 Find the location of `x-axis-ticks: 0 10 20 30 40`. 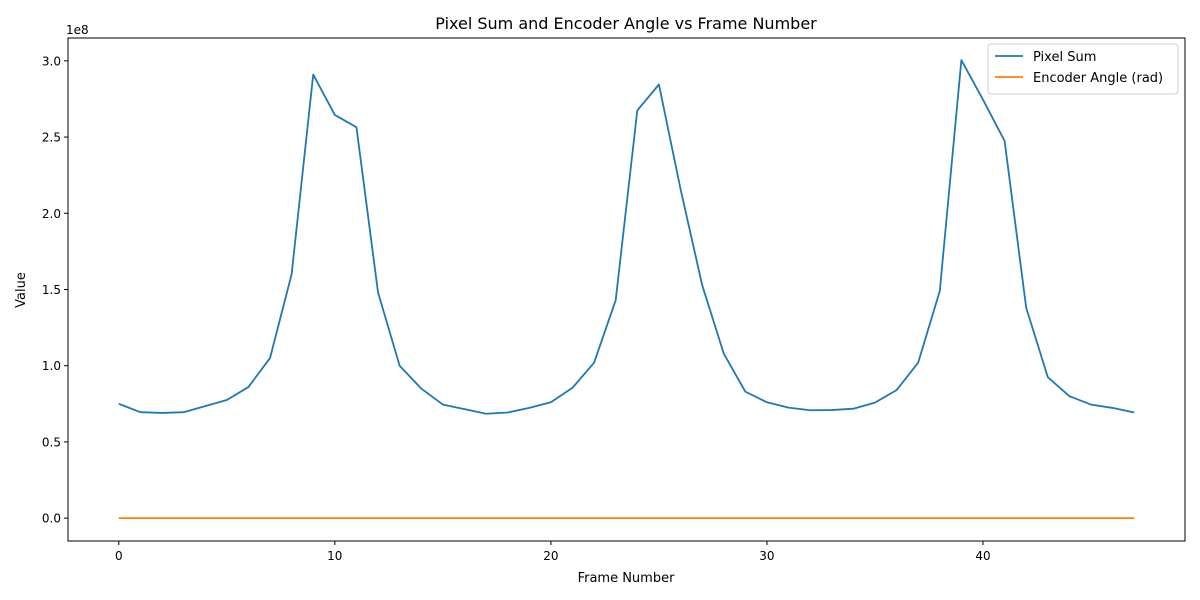

x-axis-ticks: 0 10 20 30 40 is located at coordinates (553, 552).